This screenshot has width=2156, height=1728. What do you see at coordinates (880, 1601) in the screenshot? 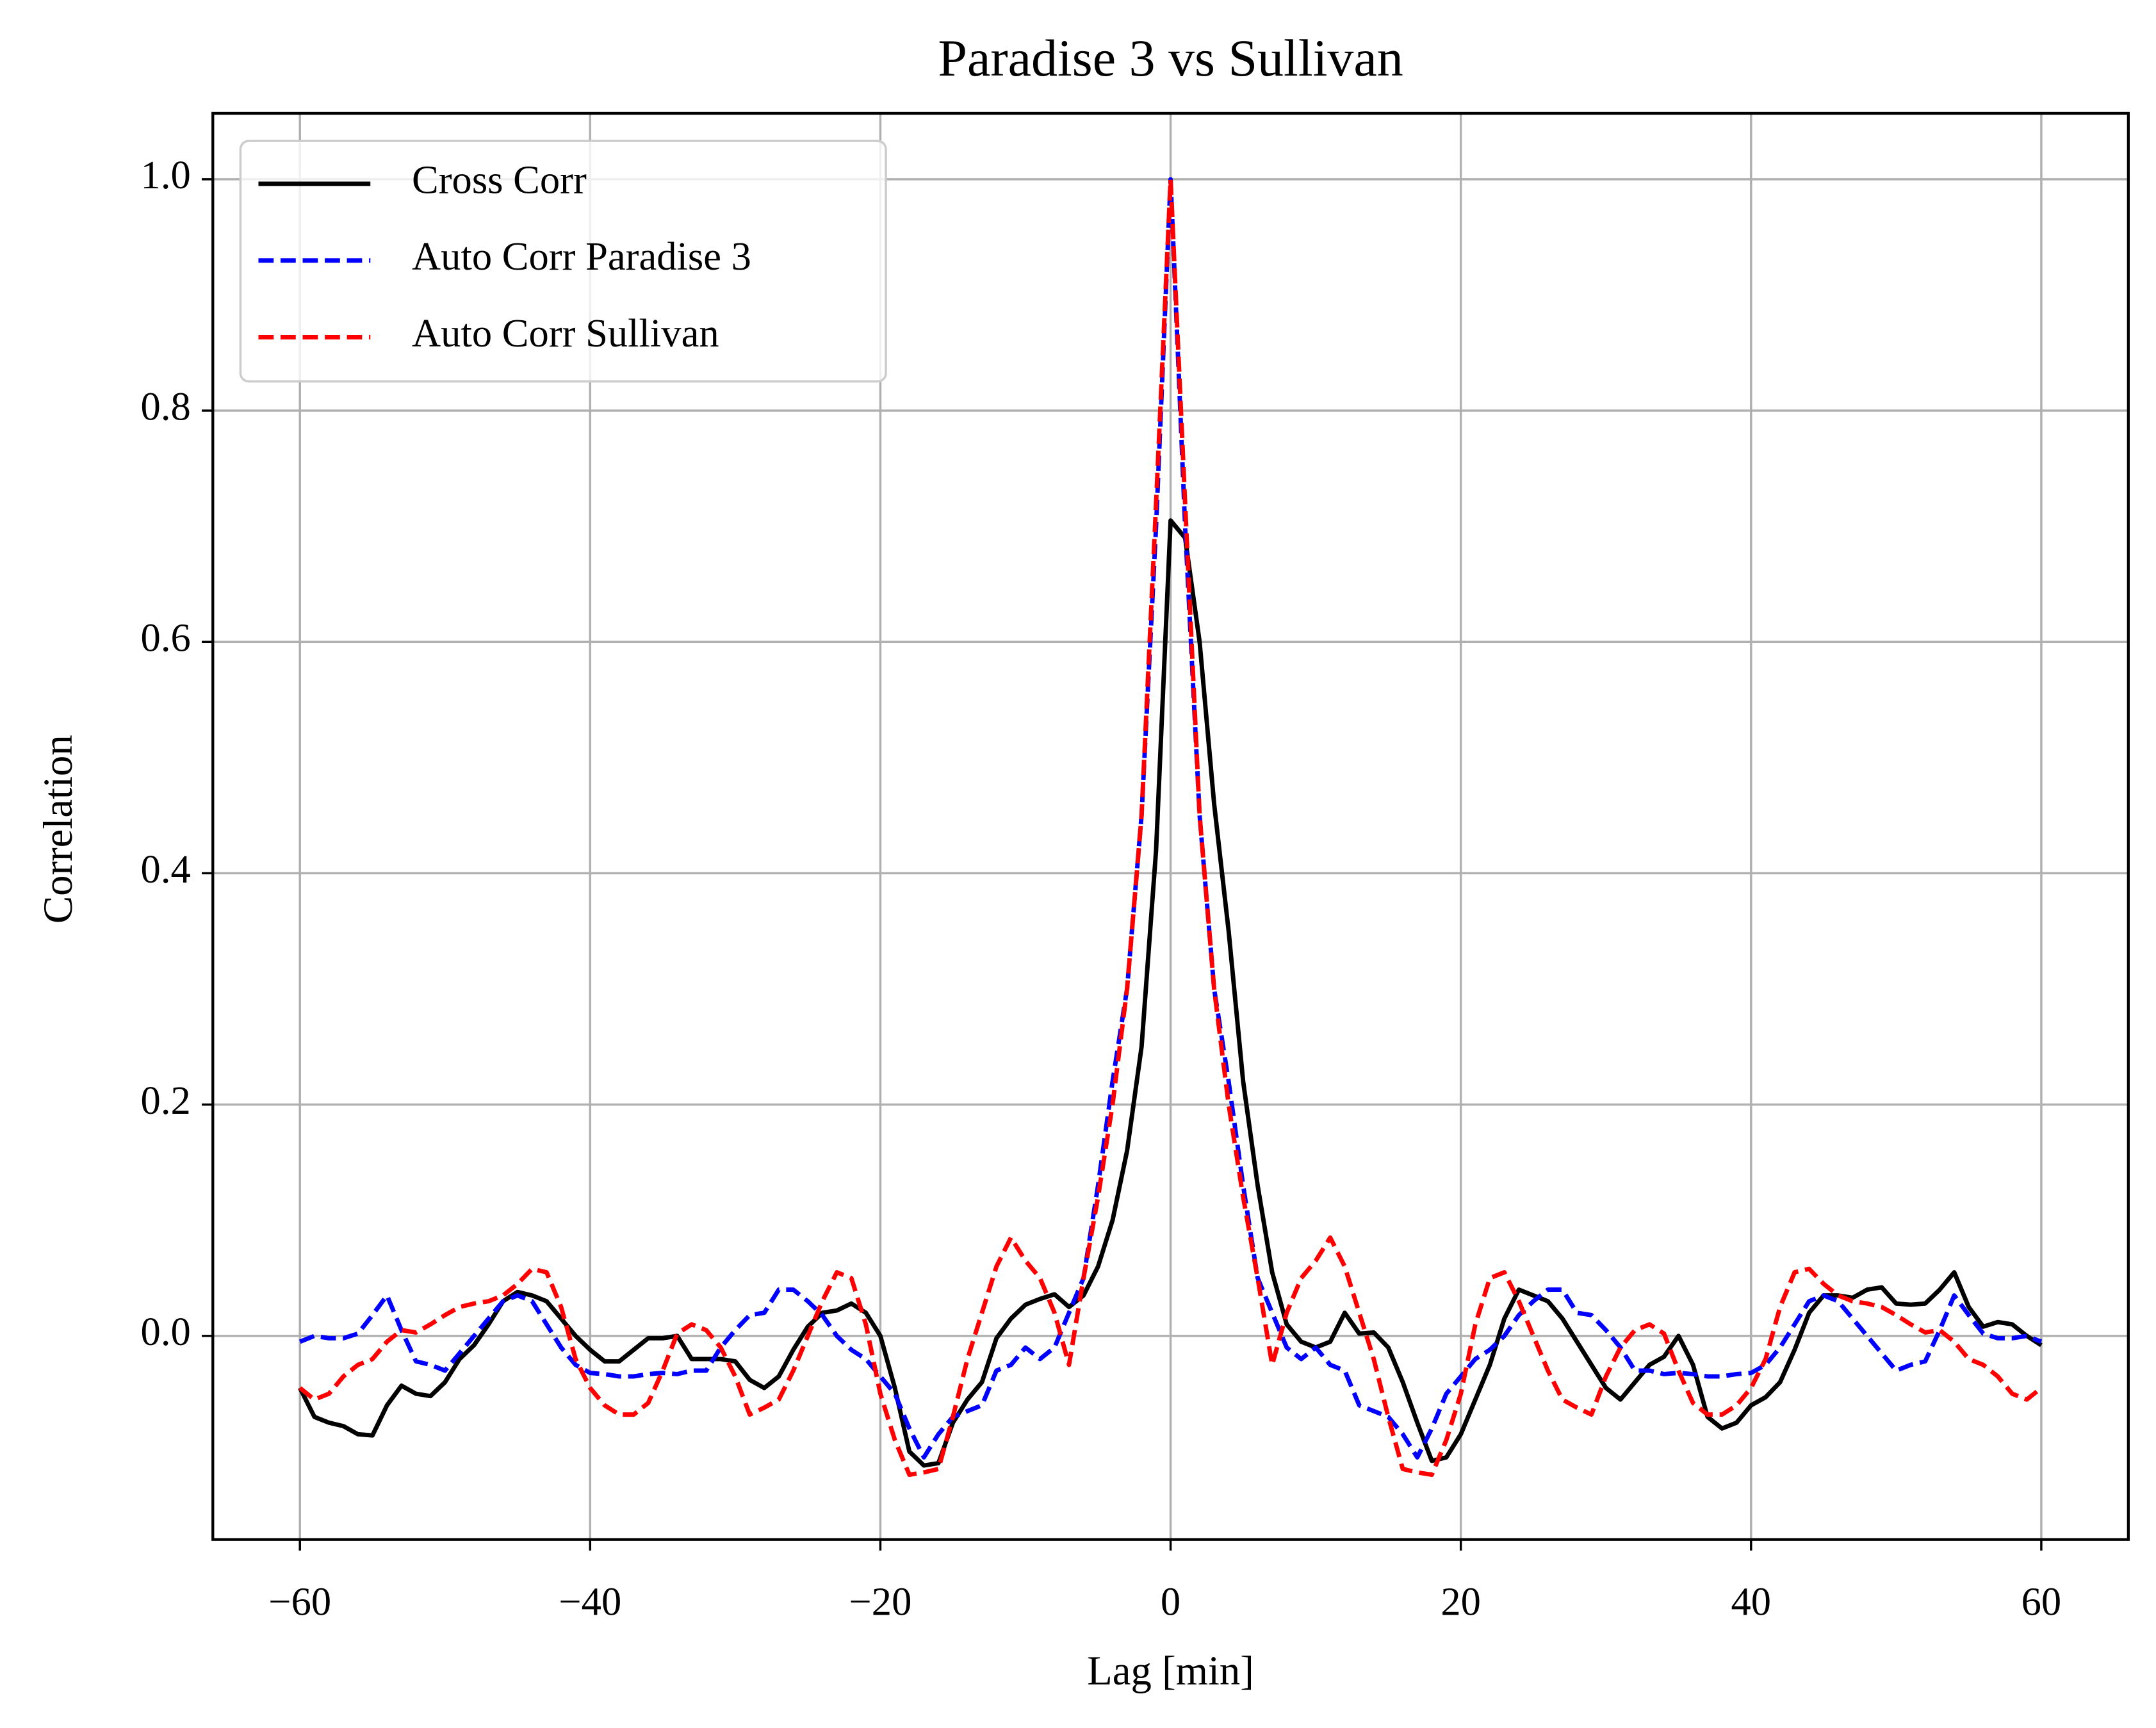
I see `x-tick-label: −20` at bounding box center [880, 1601].